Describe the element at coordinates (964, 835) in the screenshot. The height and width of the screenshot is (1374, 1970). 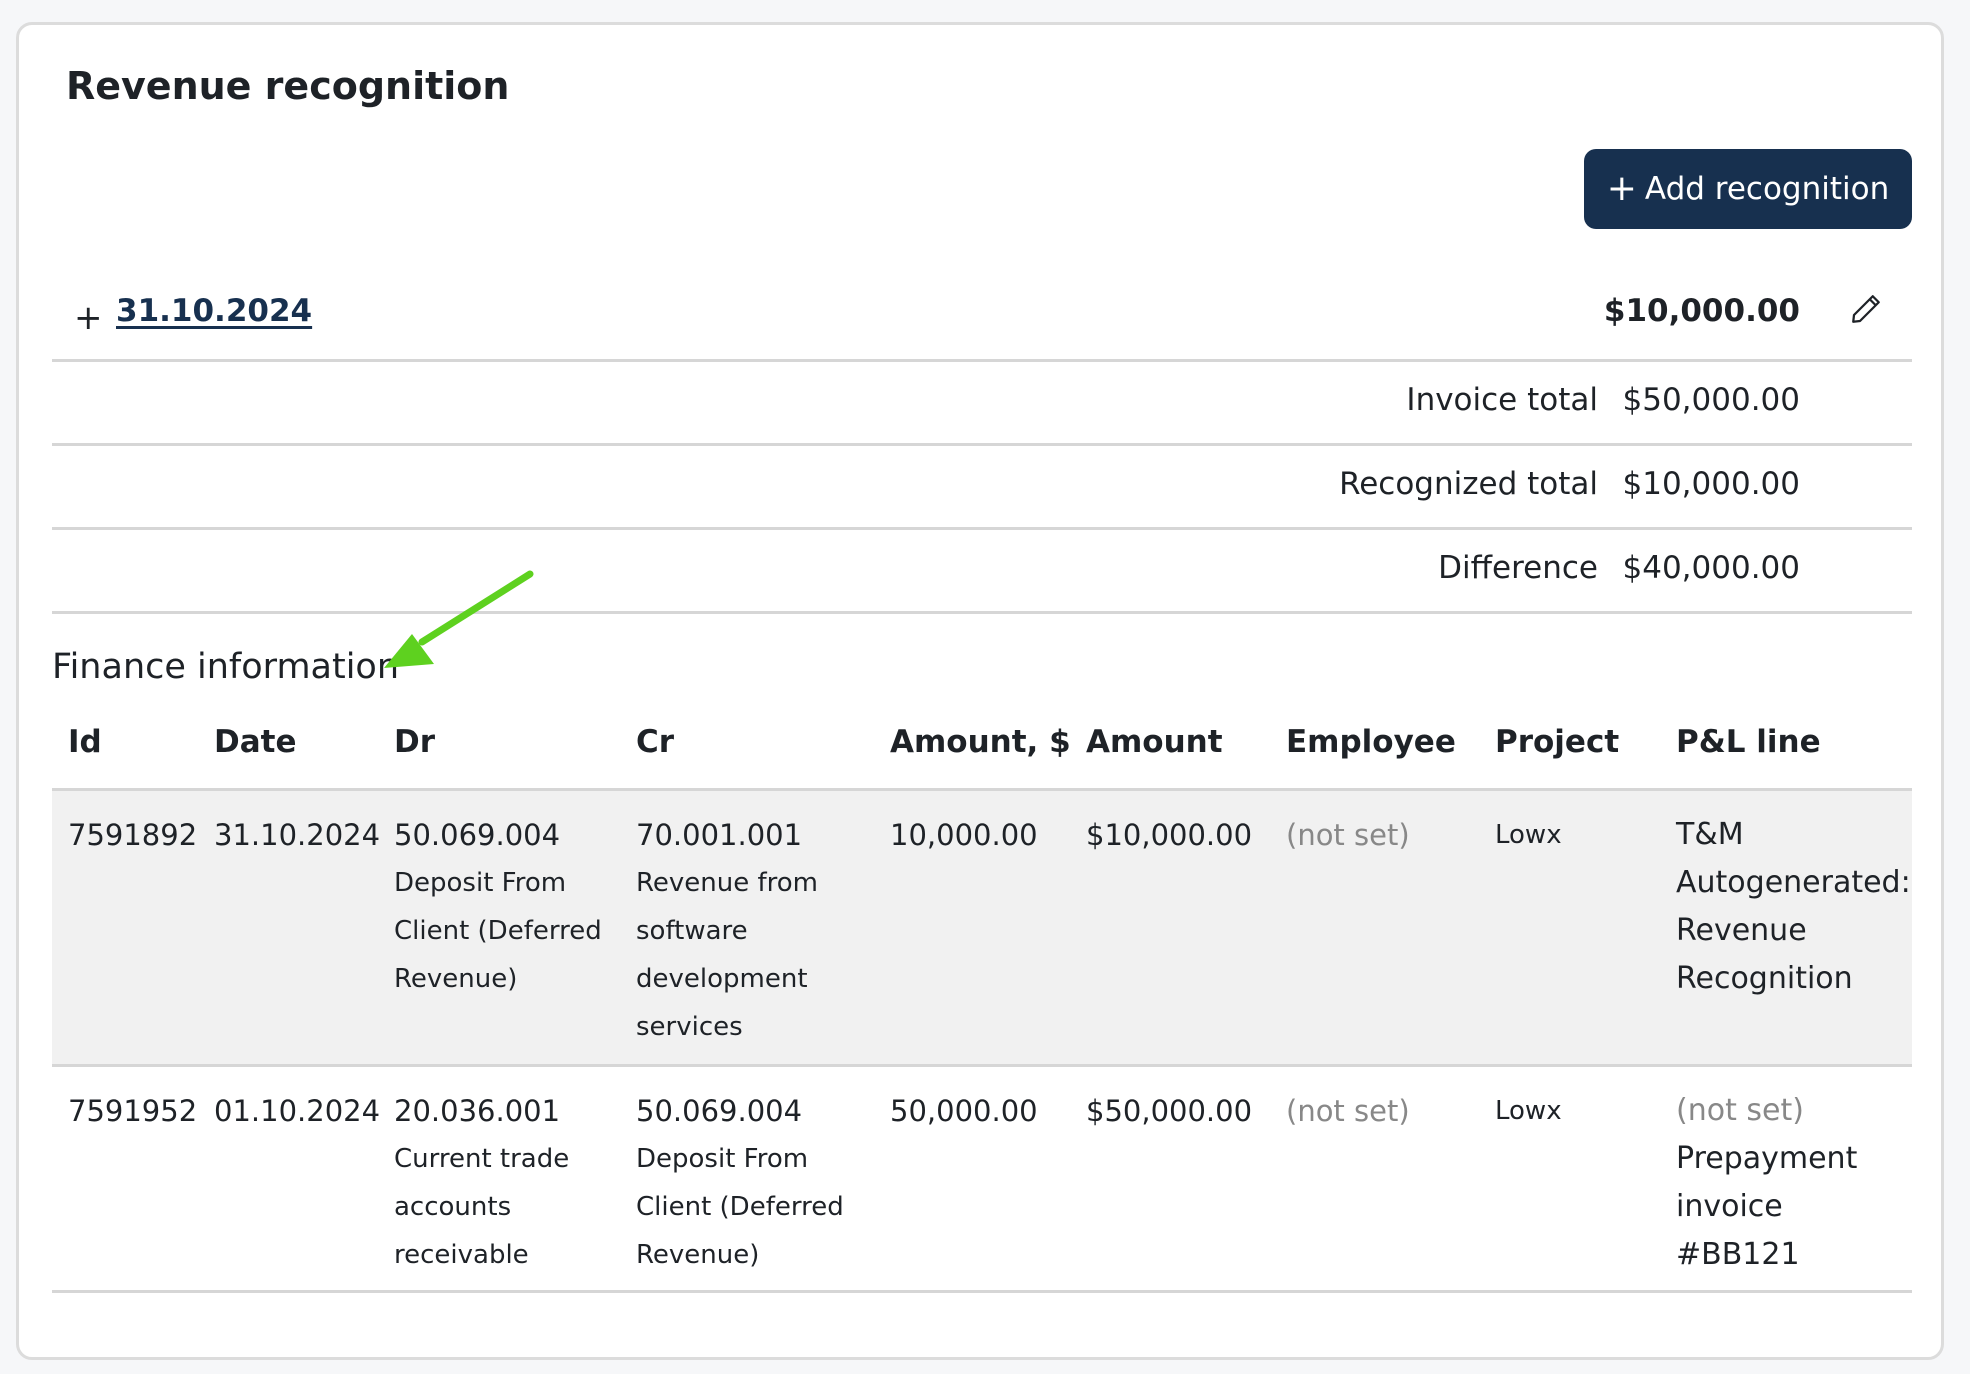
I see `cell-amount-usd: 10,000.00` at that location.